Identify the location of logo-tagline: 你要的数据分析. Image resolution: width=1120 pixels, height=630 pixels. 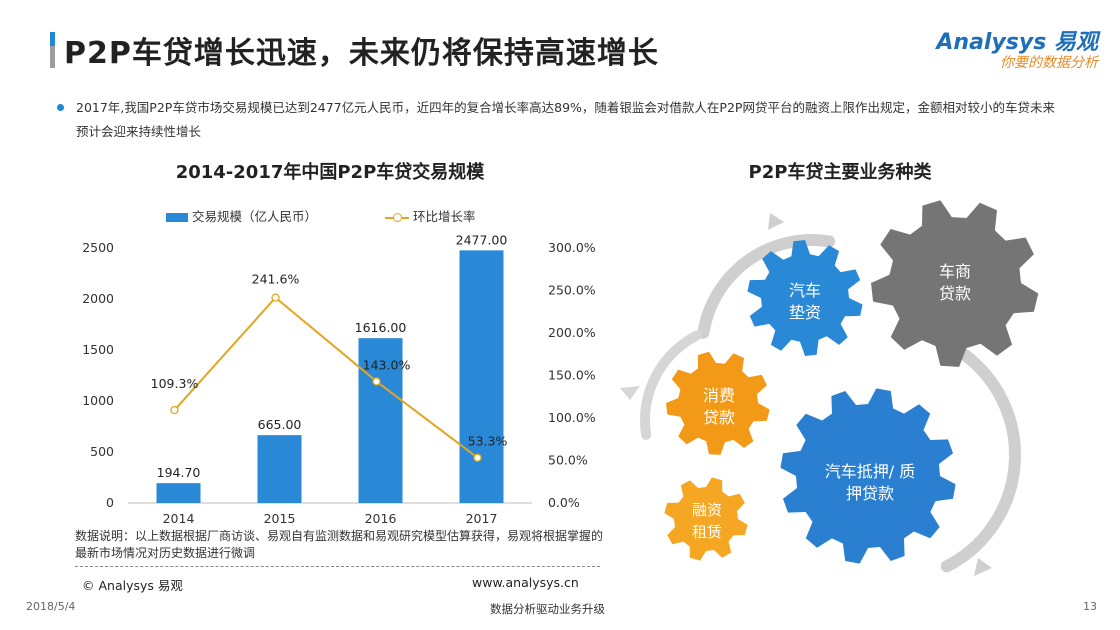
(1049, 63).